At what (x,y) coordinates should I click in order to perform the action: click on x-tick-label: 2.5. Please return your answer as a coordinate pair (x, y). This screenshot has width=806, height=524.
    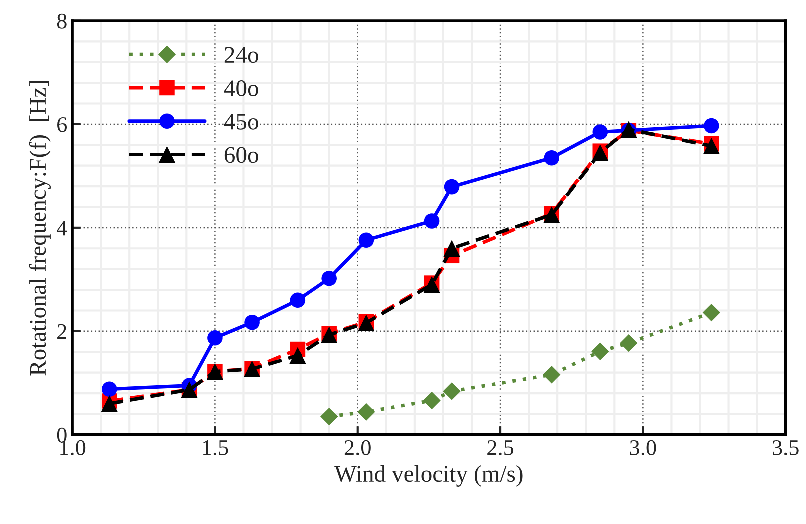
    Looking at the image, I should click on (501, 448).